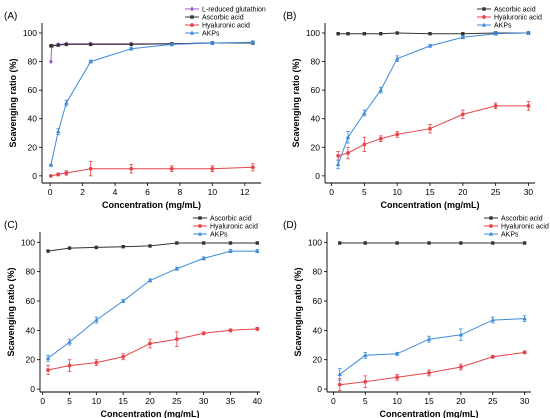  I want to click on panel-c-y-tick-label: 80, so click(31, 272).